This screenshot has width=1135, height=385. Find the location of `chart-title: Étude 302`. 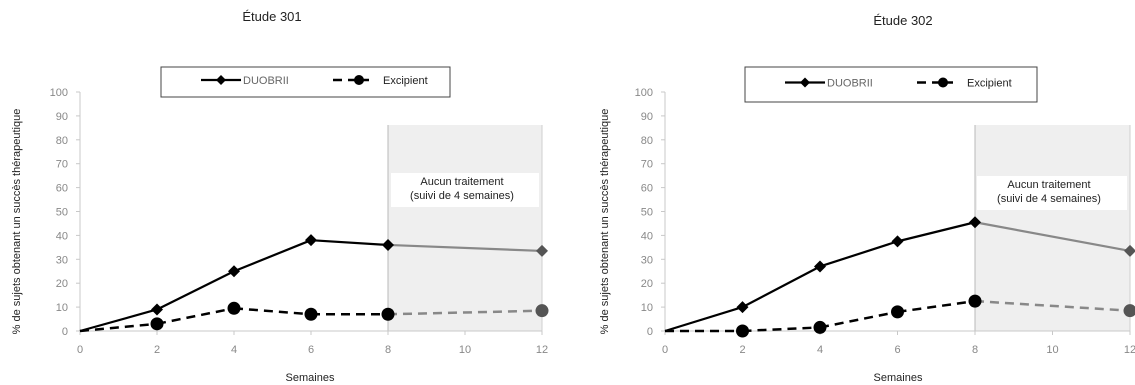

chart-title: Étude 302 is located at coordinates (902, 20).